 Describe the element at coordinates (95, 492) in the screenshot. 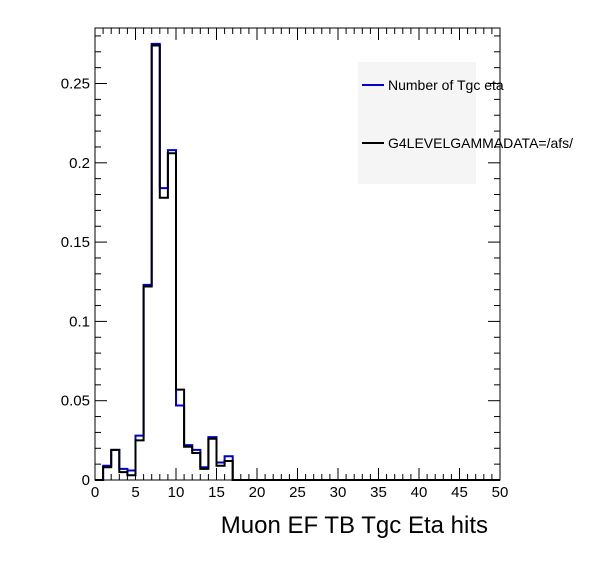

I see `x-tick-label: 0` at that location.